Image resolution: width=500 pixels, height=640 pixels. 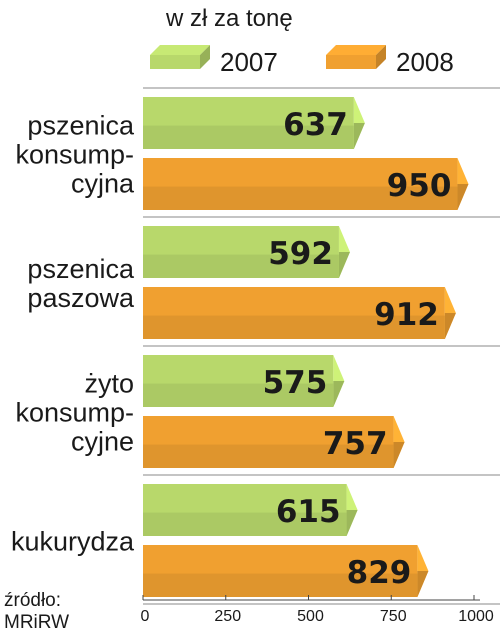 I want to click on data-label: 912, so click(x=406, y=315).